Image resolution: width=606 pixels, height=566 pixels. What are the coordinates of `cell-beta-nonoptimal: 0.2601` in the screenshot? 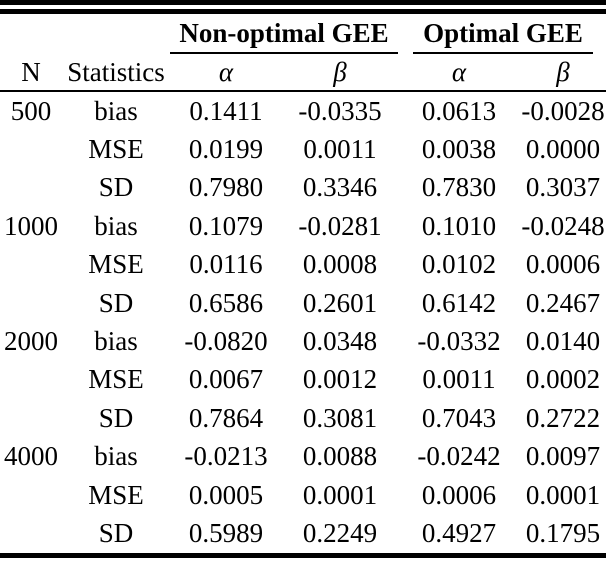 It's located at (340, 302).